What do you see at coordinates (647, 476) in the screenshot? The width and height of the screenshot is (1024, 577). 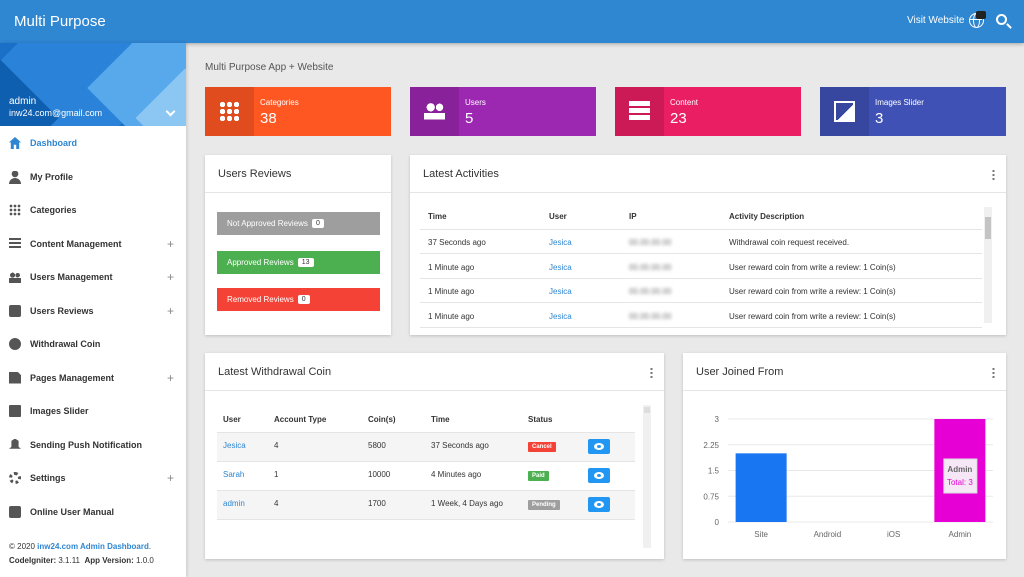 I see `withdrawal-scrollbar` at bounding box center [647, 476].